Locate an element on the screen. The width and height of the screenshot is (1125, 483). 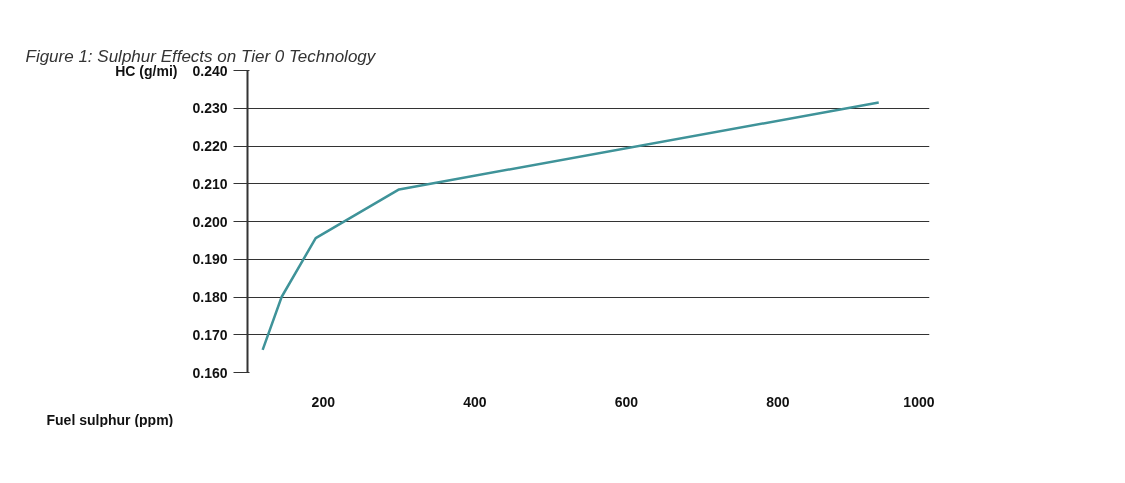
x-tick-label: 800 is located at coordinates (778, 401).